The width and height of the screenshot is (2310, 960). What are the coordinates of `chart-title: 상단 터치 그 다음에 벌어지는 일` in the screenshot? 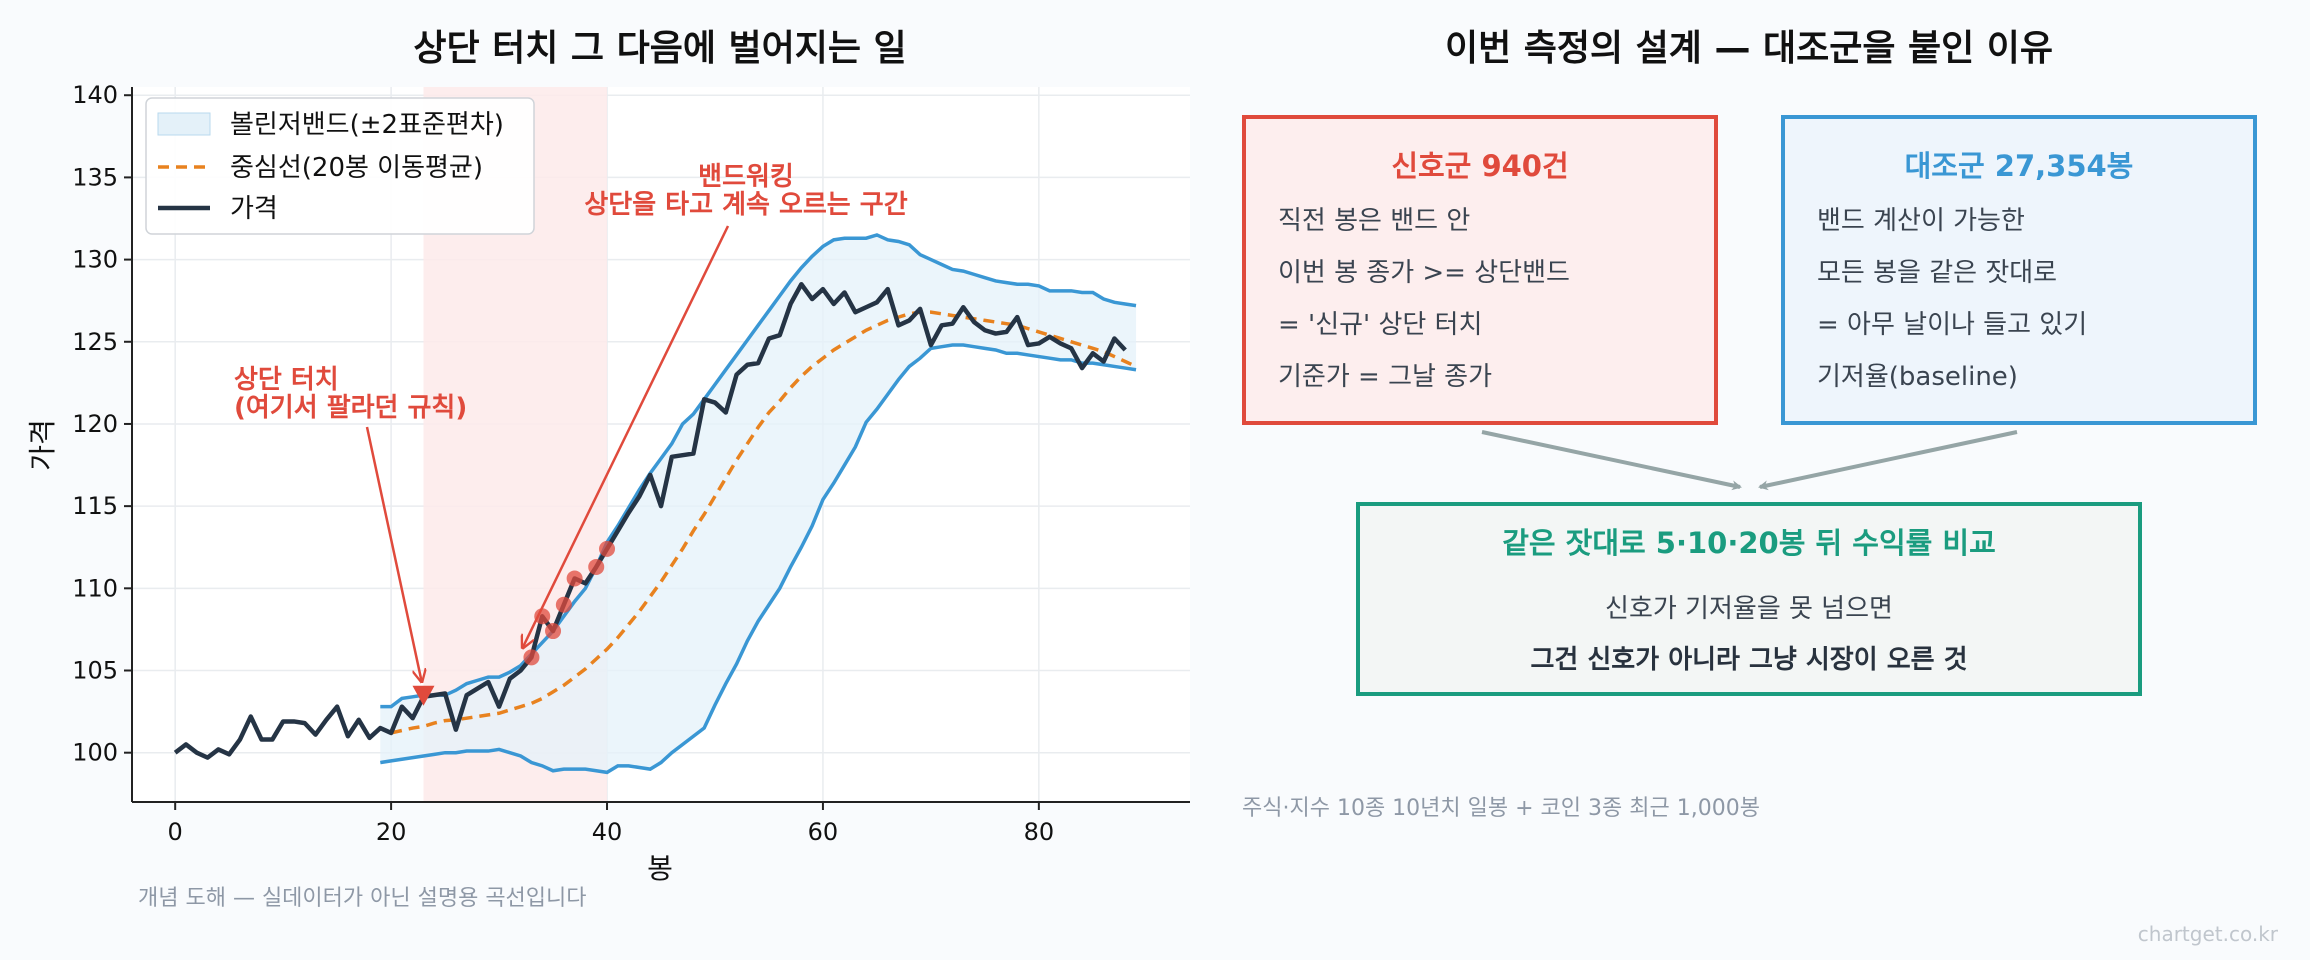 It's located at (659, 48).